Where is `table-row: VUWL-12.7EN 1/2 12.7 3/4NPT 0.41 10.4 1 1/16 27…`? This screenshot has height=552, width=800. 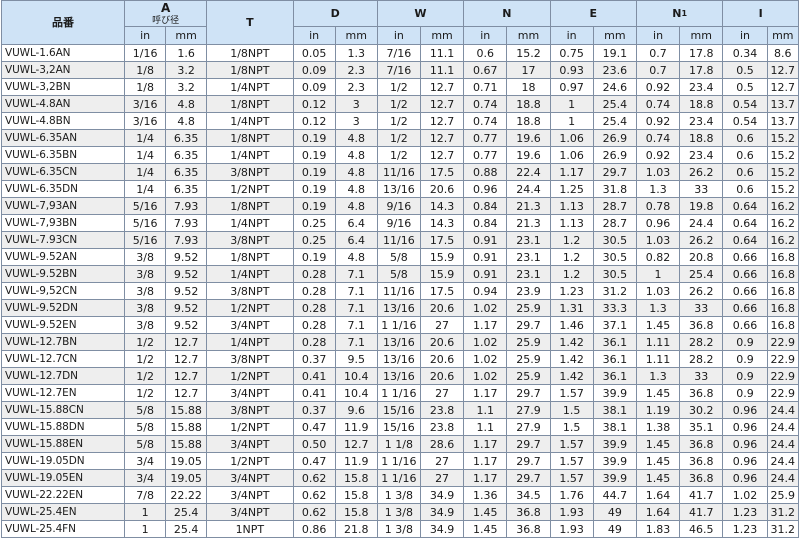
table-row: VUWL-12.7EN 1/2 12.7 3/4NPT 0.41 10.4 1 1/16 27… is located at coordinates (400, 393).